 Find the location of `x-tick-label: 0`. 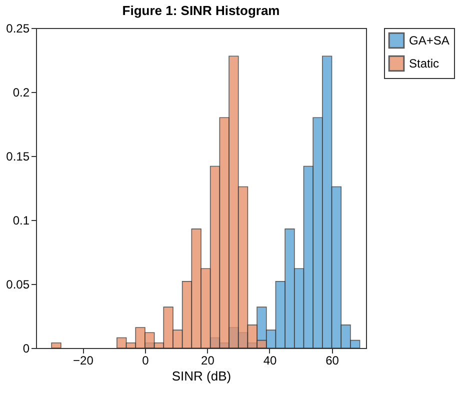

x-tick-label: 0 is located at coordinates (146, 361).